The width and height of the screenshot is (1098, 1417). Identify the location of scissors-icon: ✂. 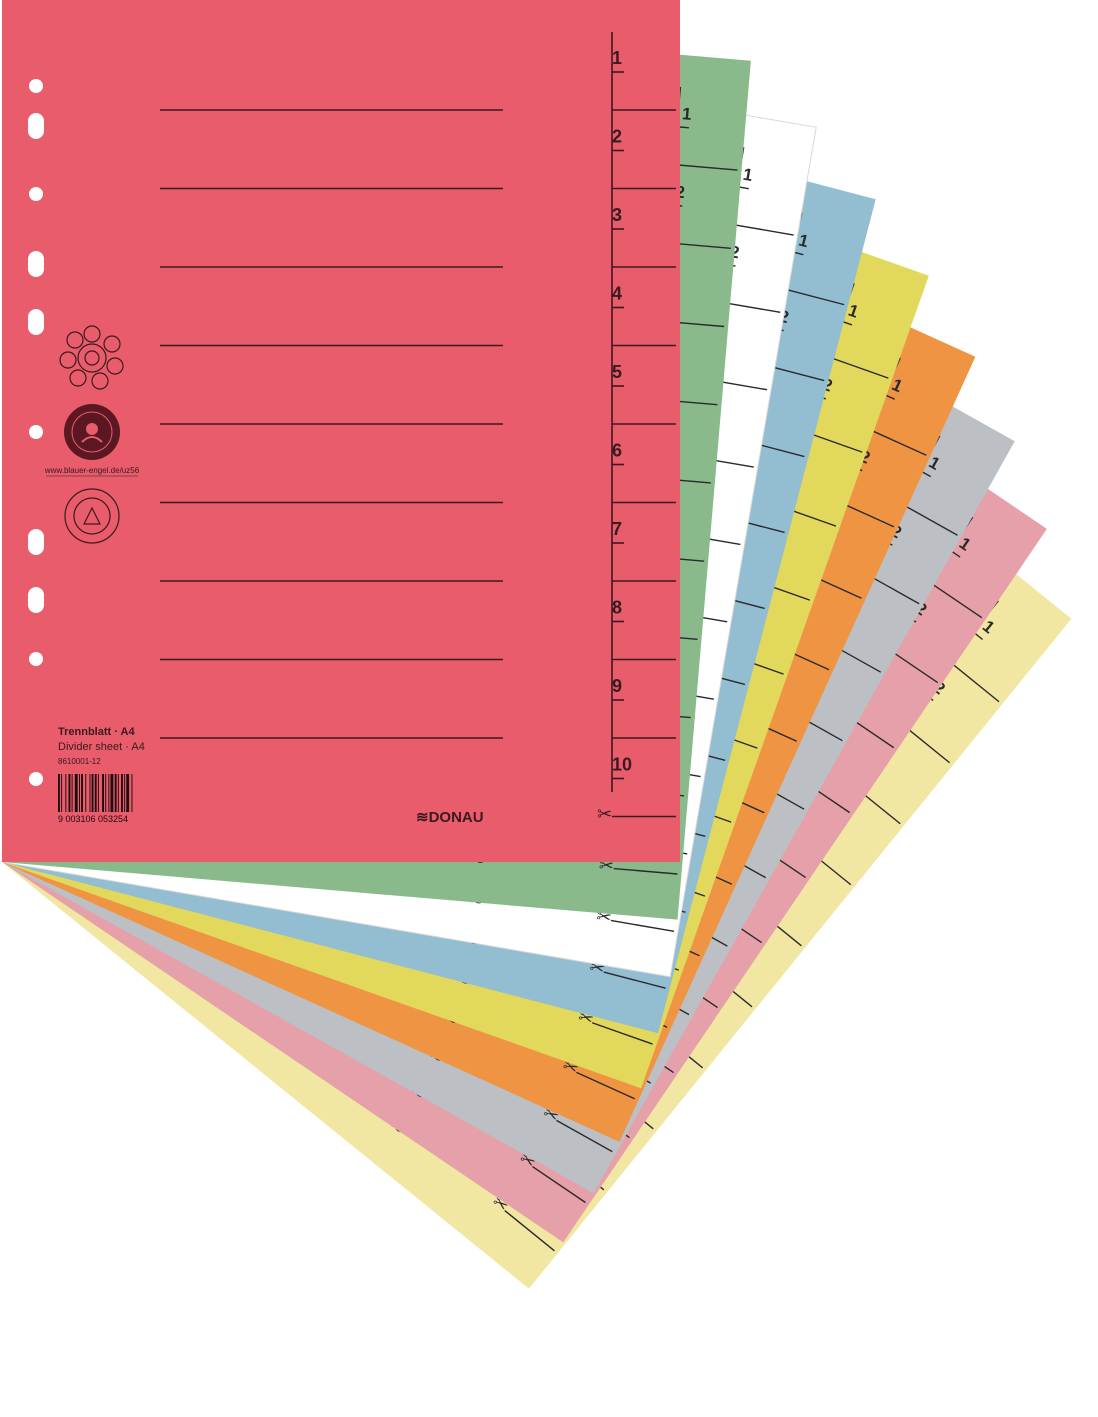
(604, 814).